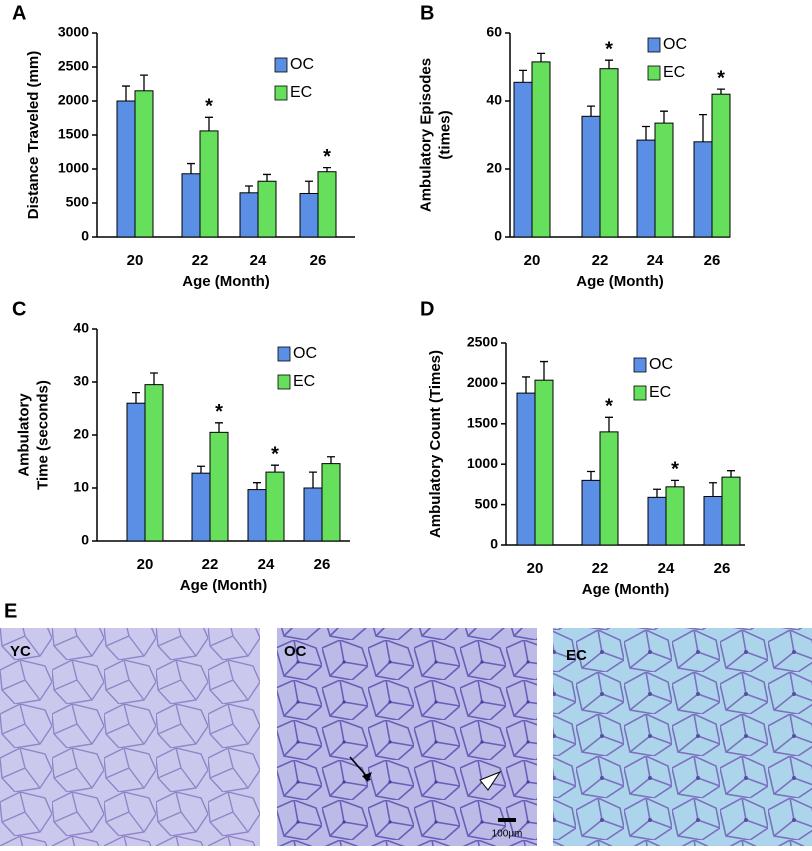 This screenshot has width=812, height=851. Describe the element at coordinates (427, 13) in the screenshot. I see `panel-label: B` at that location.